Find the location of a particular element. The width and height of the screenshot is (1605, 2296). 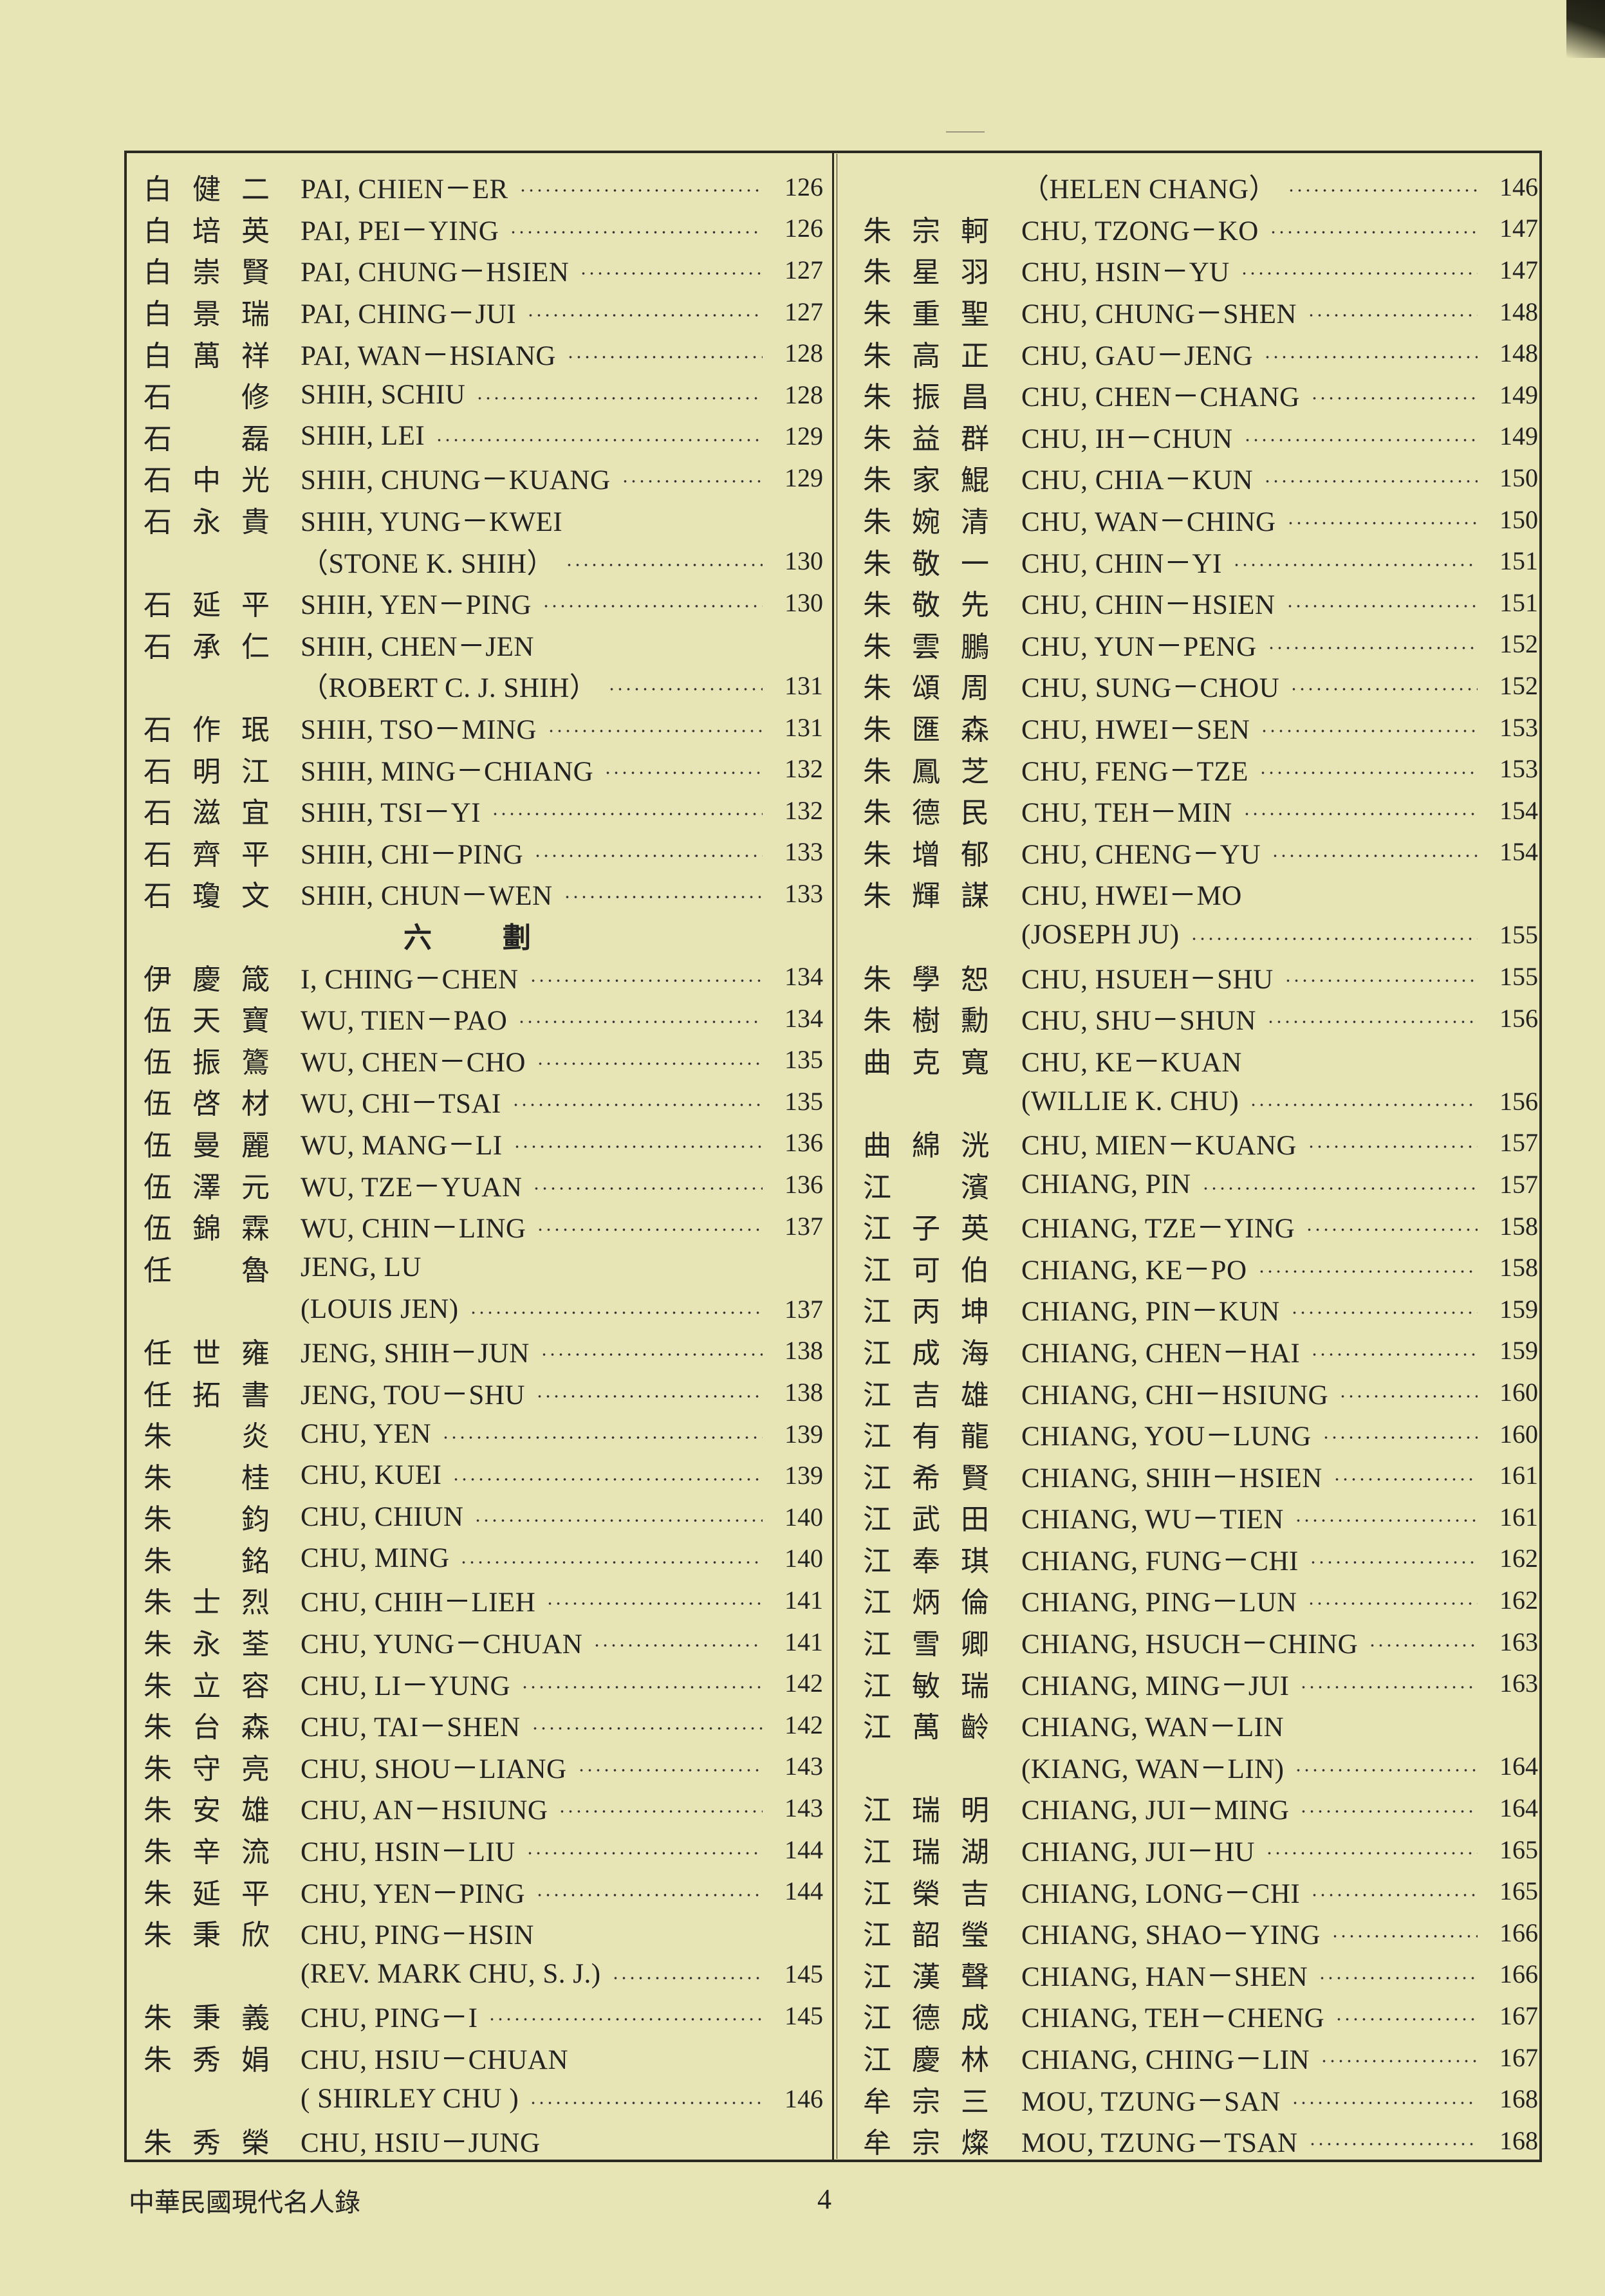

chinese-name: 朱桂 is located at coordinates (217, 1475).